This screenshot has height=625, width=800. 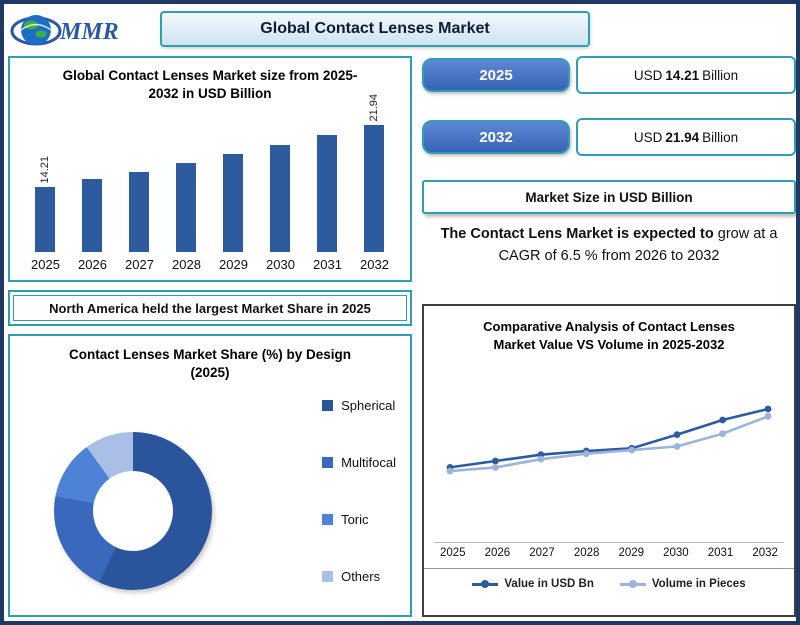 I want to click on bar-column: 2028, so click(x=186, y=217).